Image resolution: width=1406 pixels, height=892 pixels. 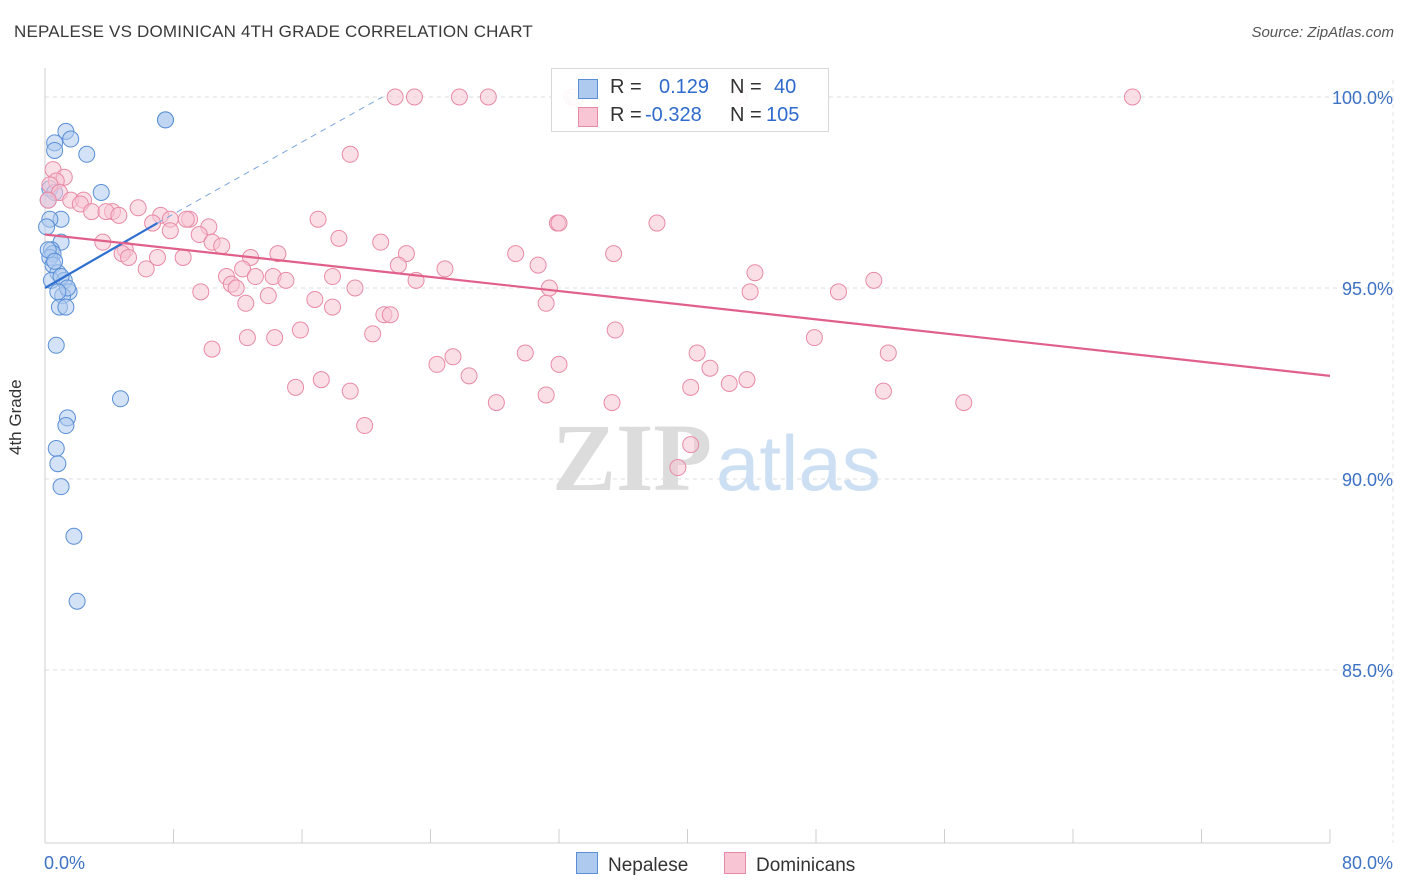 I want to click on y-tick-label: 95.0%, so click(x=1367, y=289).